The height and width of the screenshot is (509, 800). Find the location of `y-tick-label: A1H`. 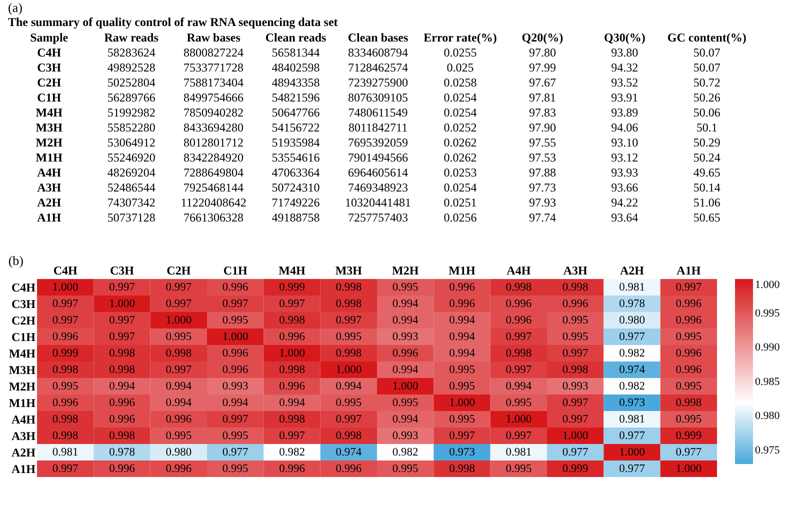

y-tick-label: A1H is located at coordinates (24, 469).